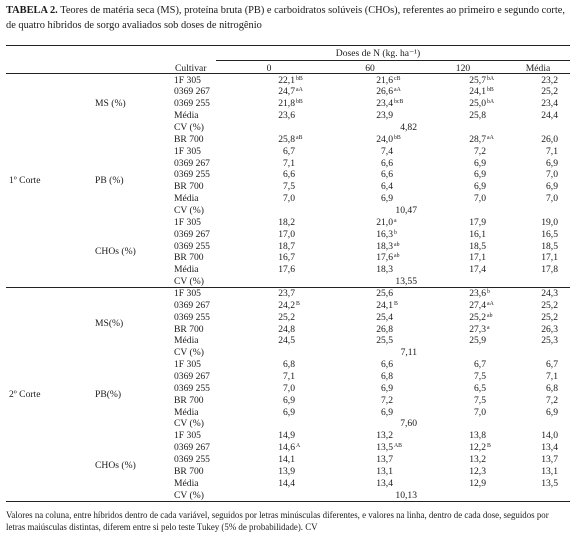  What do you see at coordinates (477, 246) in the screenshot?
I see `cell-dose-120-value: 18,5` at bounding box center [477, 246].